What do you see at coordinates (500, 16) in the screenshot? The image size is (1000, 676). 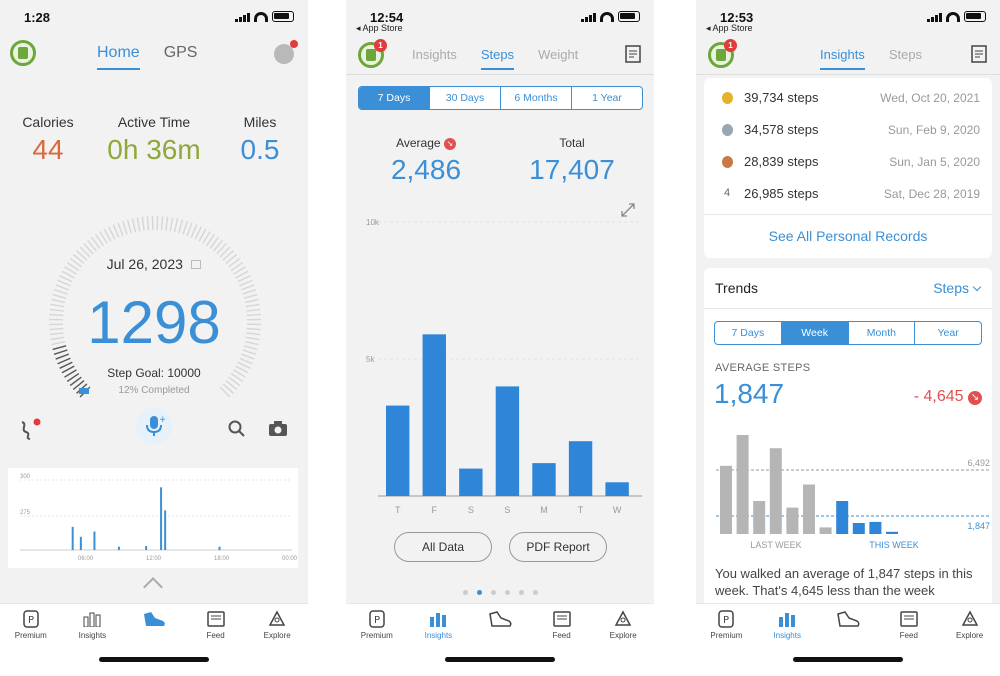 I see `status-bar: 12:54` at bounding box center [500, 16].